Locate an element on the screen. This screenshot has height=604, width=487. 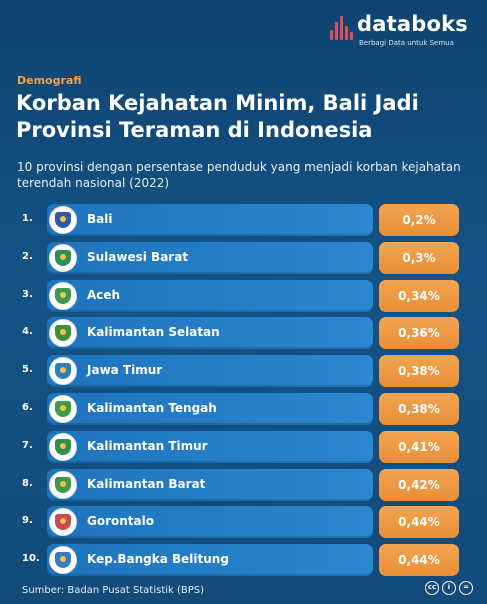
kalimantan-tengah-emblem-icon is located at coordinates (63, 409).